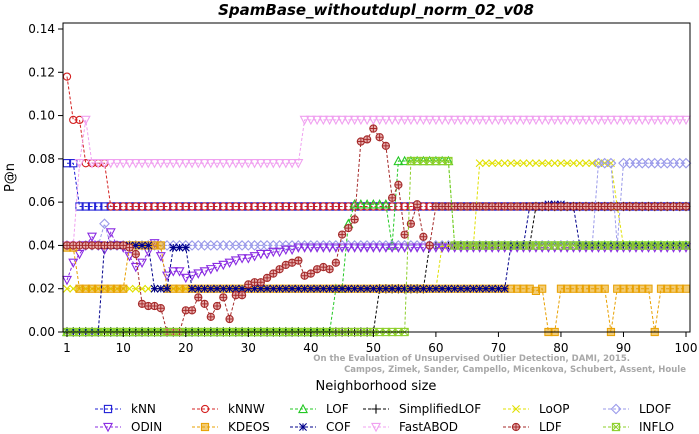 Image resolution: width=699 pixels, height=434 pixels. I want to click on legend-label: SimplifiedLOF, so click(440, 409).